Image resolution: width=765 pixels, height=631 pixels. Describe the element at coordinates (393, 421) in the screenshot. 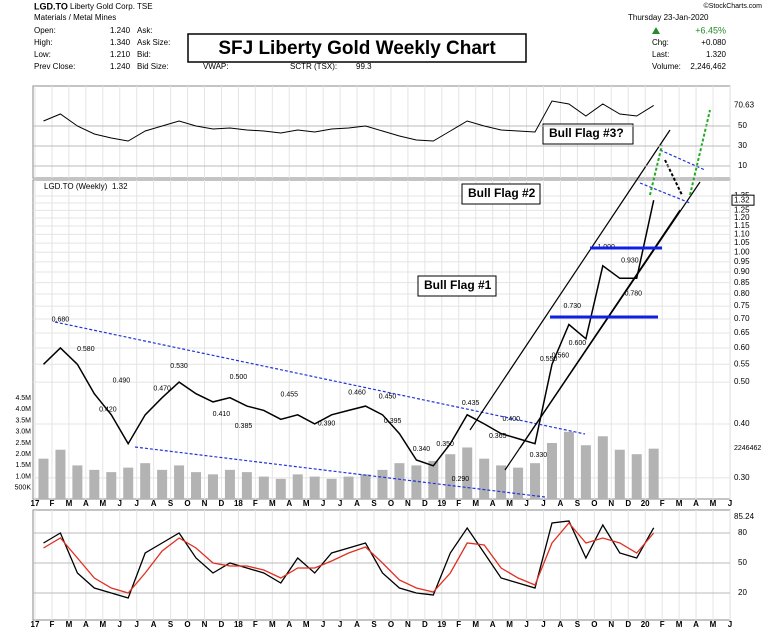

I see `price-note: 0.395` at that location.